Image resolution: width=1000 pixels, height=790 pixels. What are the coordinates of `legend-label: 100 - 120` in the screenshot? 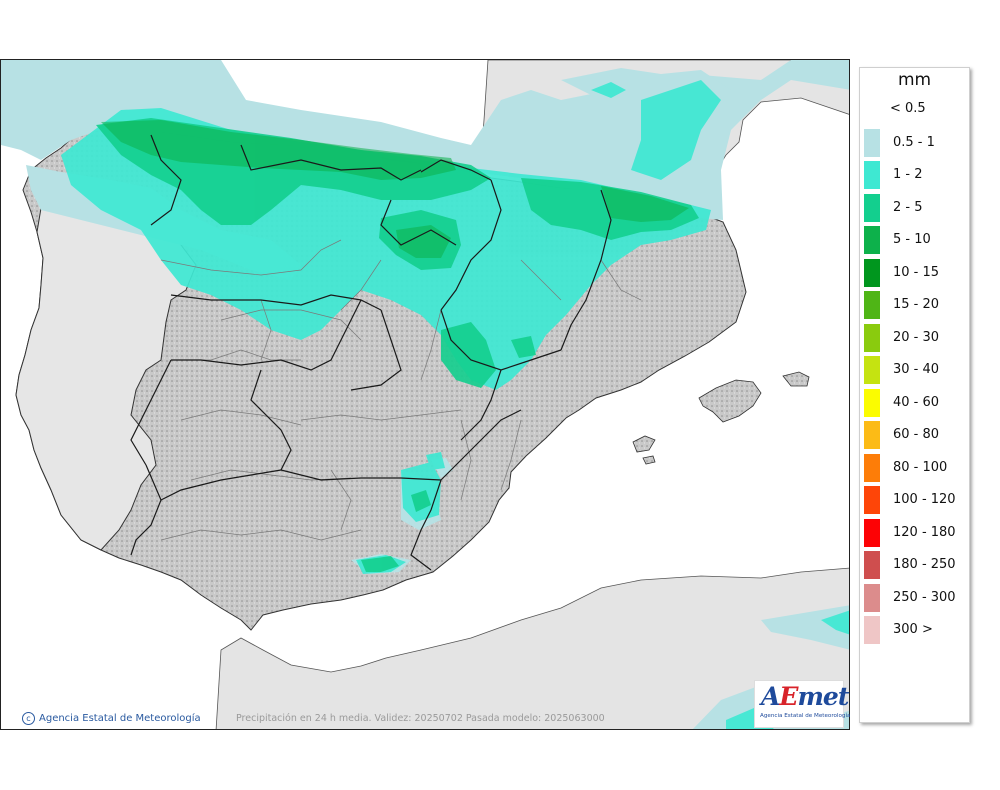 It's located at (924, 499).